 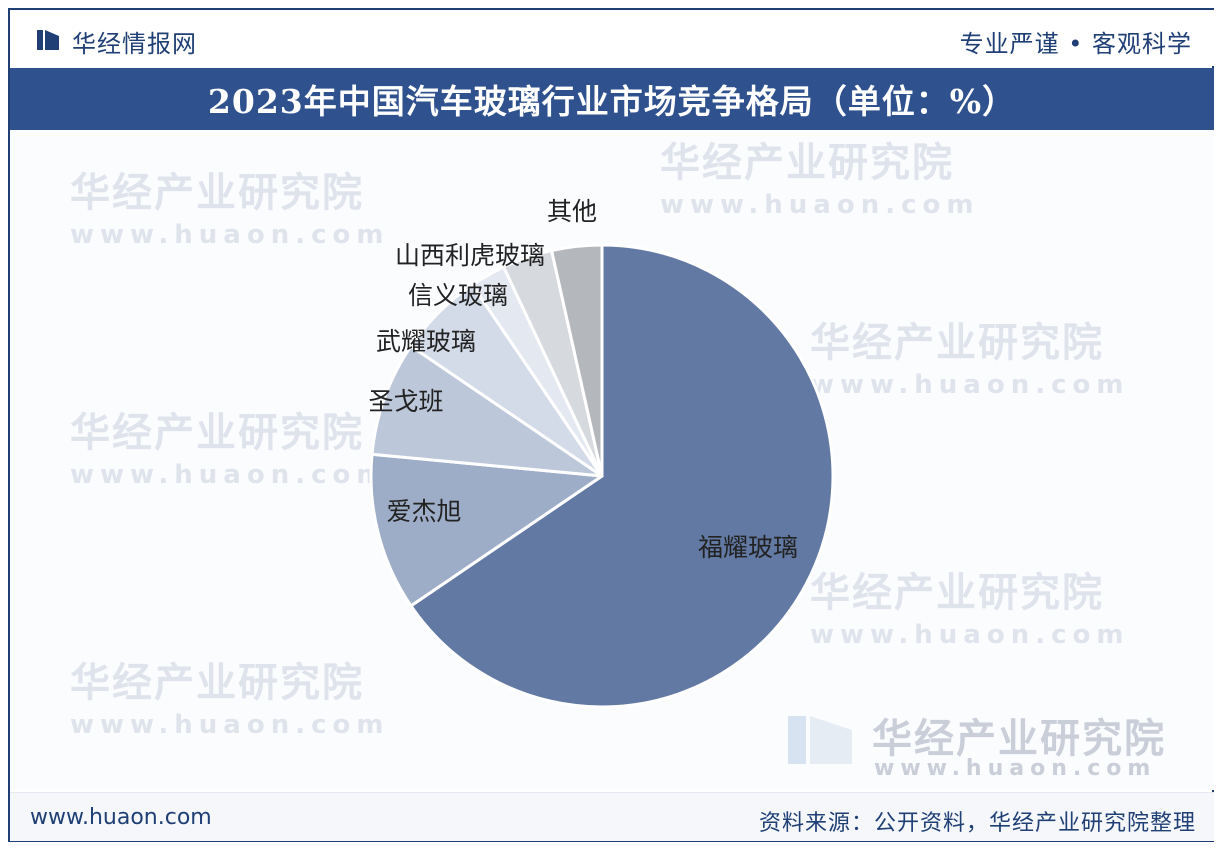 I want to click on header-bar: 华经情报网 专业严谨 • 客观科学, so click(x=612, y=38).